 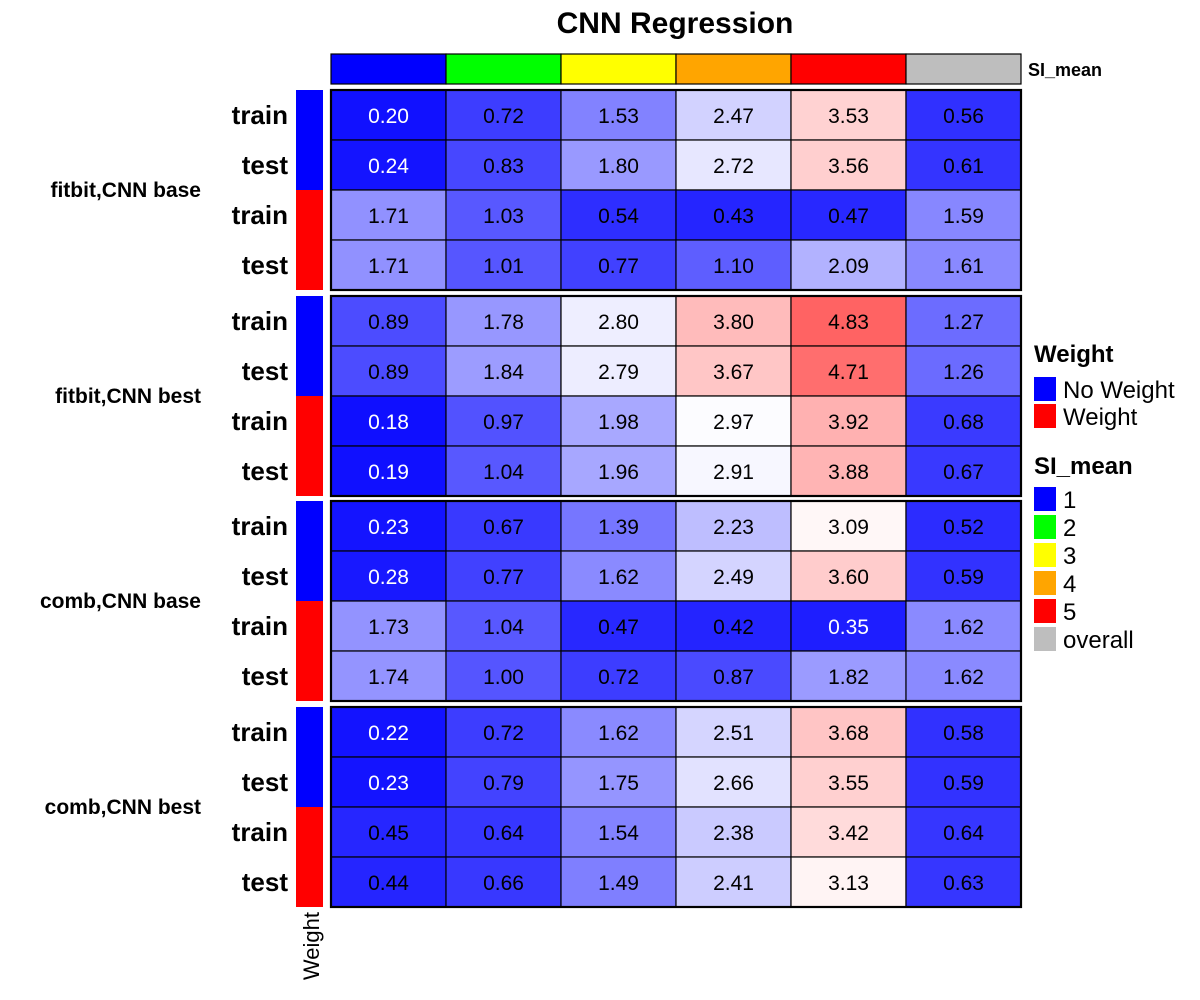 I want to click on cell-value-label: 3.80, so click(x=733, y=322).